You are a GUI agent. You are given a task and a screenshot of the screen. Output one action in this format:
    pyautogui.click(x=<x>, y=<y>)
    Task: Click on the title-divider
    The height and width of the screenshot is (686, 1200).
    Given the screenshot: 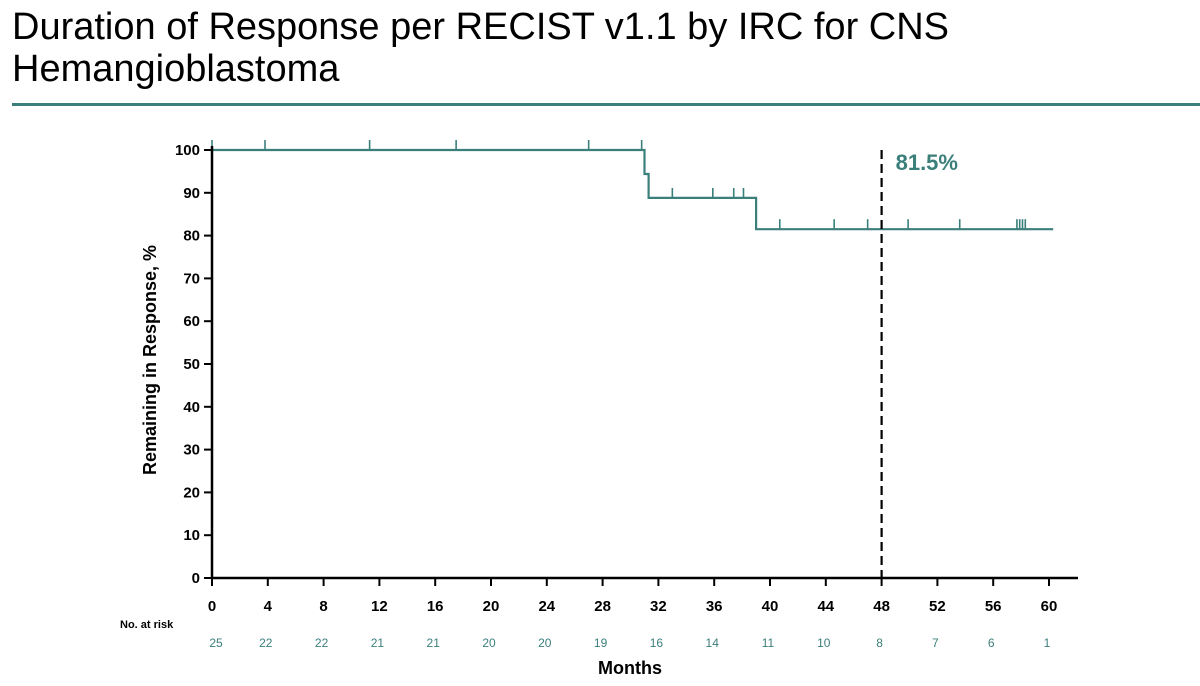 What is the action you would take?
    pyautogui.click(x=606, y=104)
    